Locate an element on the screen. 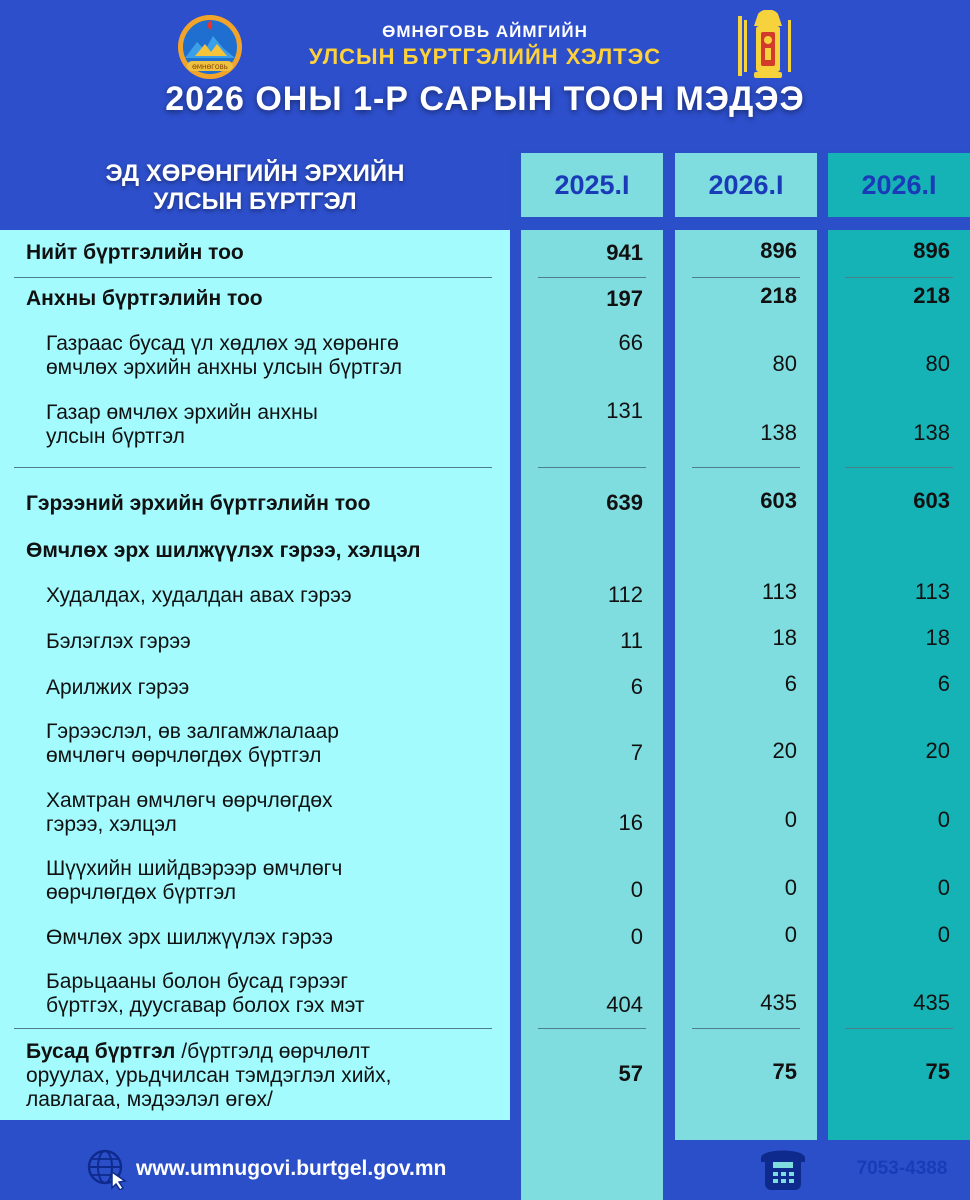  row-inheritance-2026a: 20 is located at coordinates (784, 750).